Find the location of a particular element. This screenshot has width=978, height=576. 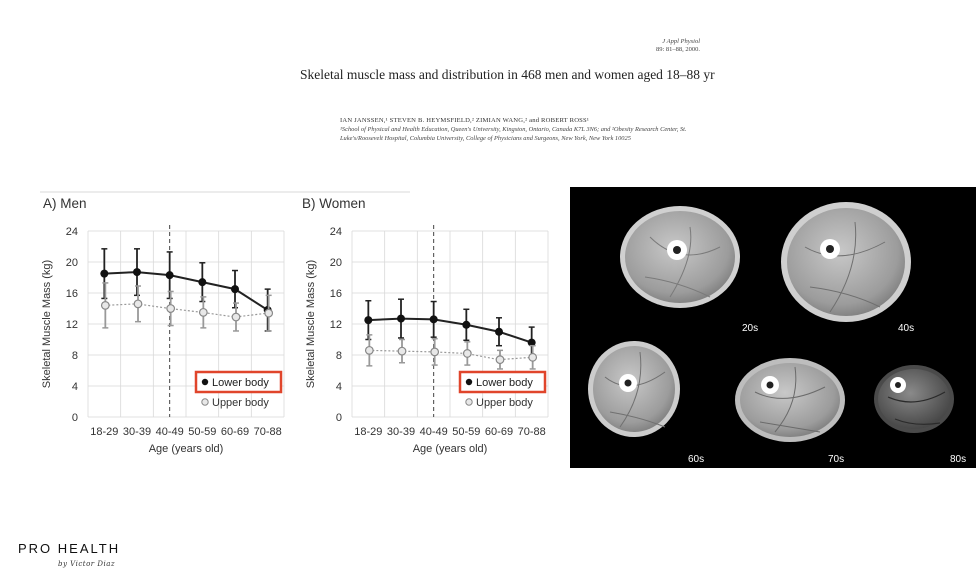

men-xtick-label: 70-88 is located at coordinates (268, 432).